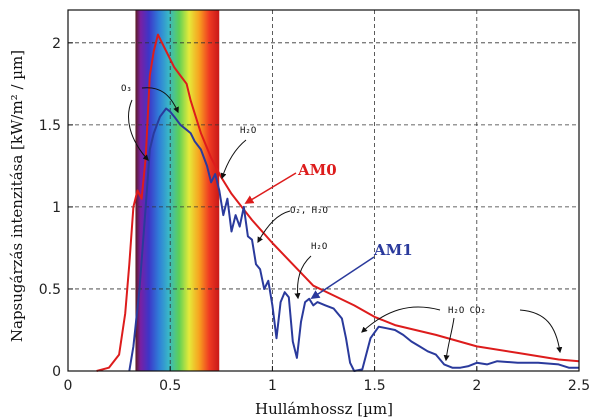 The image size is (594, 420). Describe the element at coordinates (248, 131) in the screenshot. I see `h2o-label-upper: H₂O` at that location.